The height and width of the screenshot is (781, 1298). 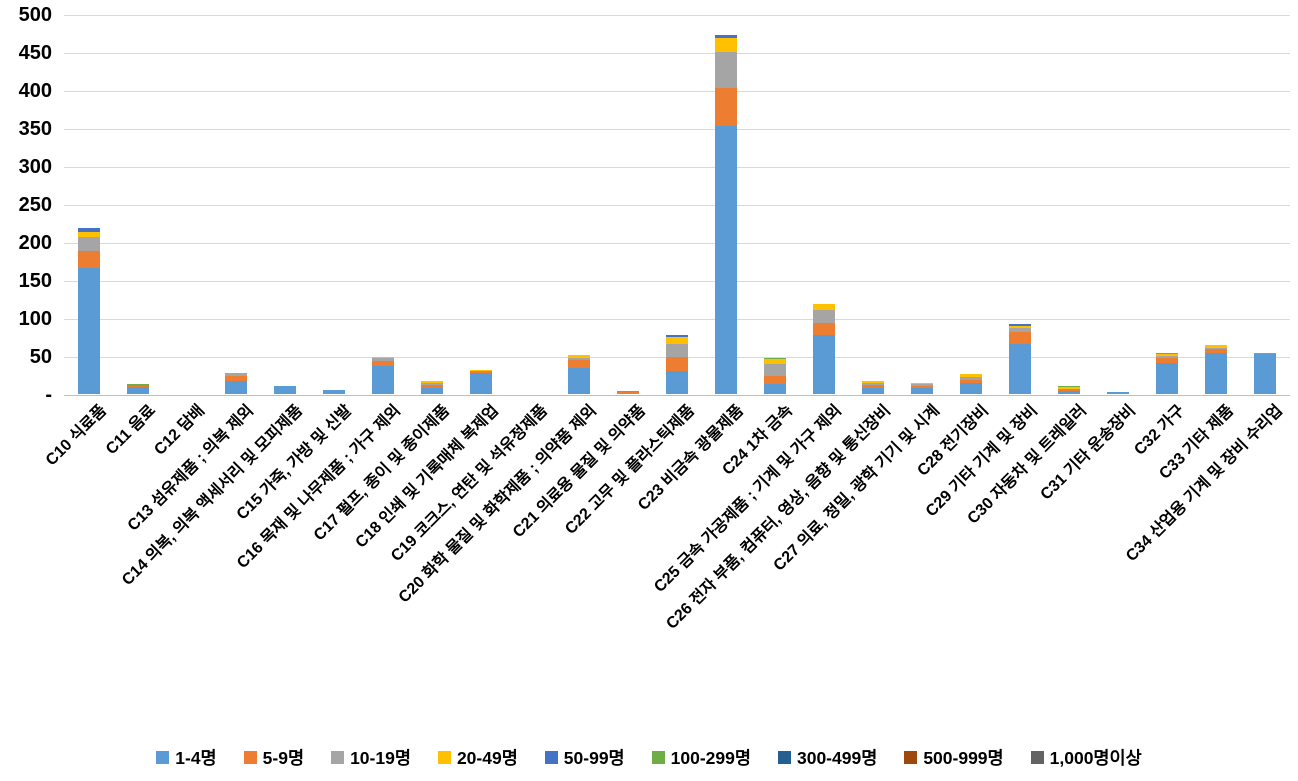 I want to click on legend-item-10-19명: 10-19명, so click(x=371, y=757).